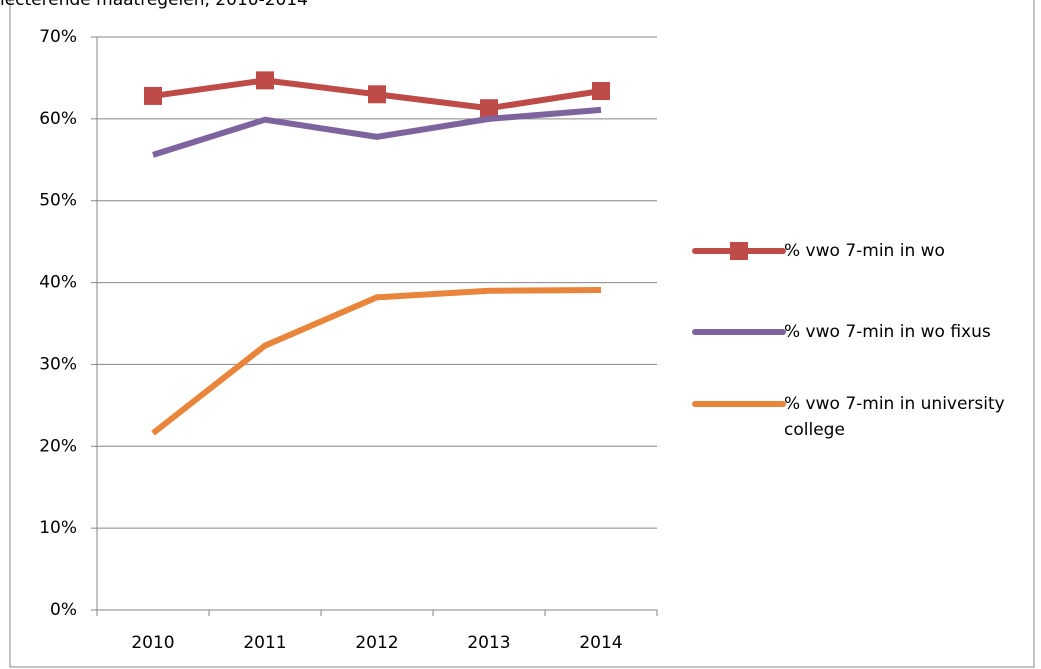  I want to click on legend-label: % vwo 7-min in wo, so click(864, 251).